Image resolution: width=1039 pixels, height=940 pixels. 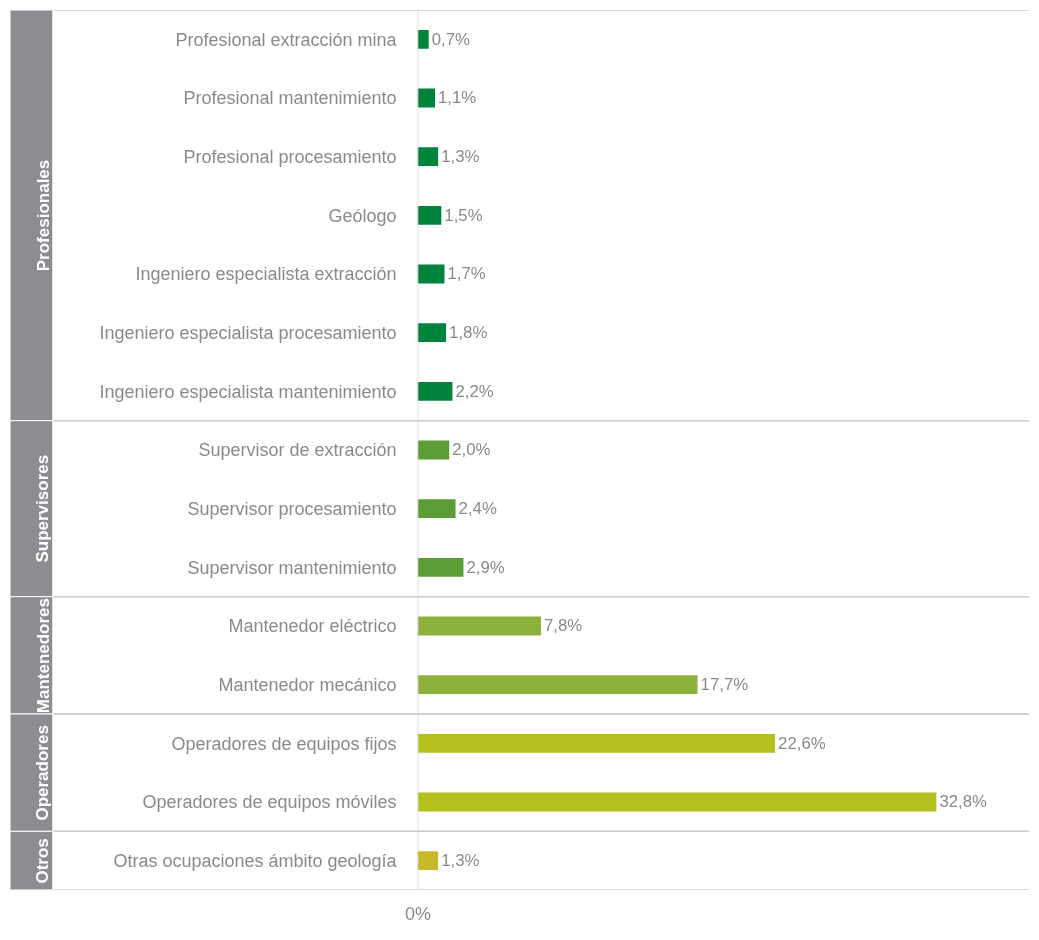 What do you see at coordinates (302, 567) in the screenshot?
I see `y-tick-label: Supervisor mantenimiento` at bounding box center [302, 567].